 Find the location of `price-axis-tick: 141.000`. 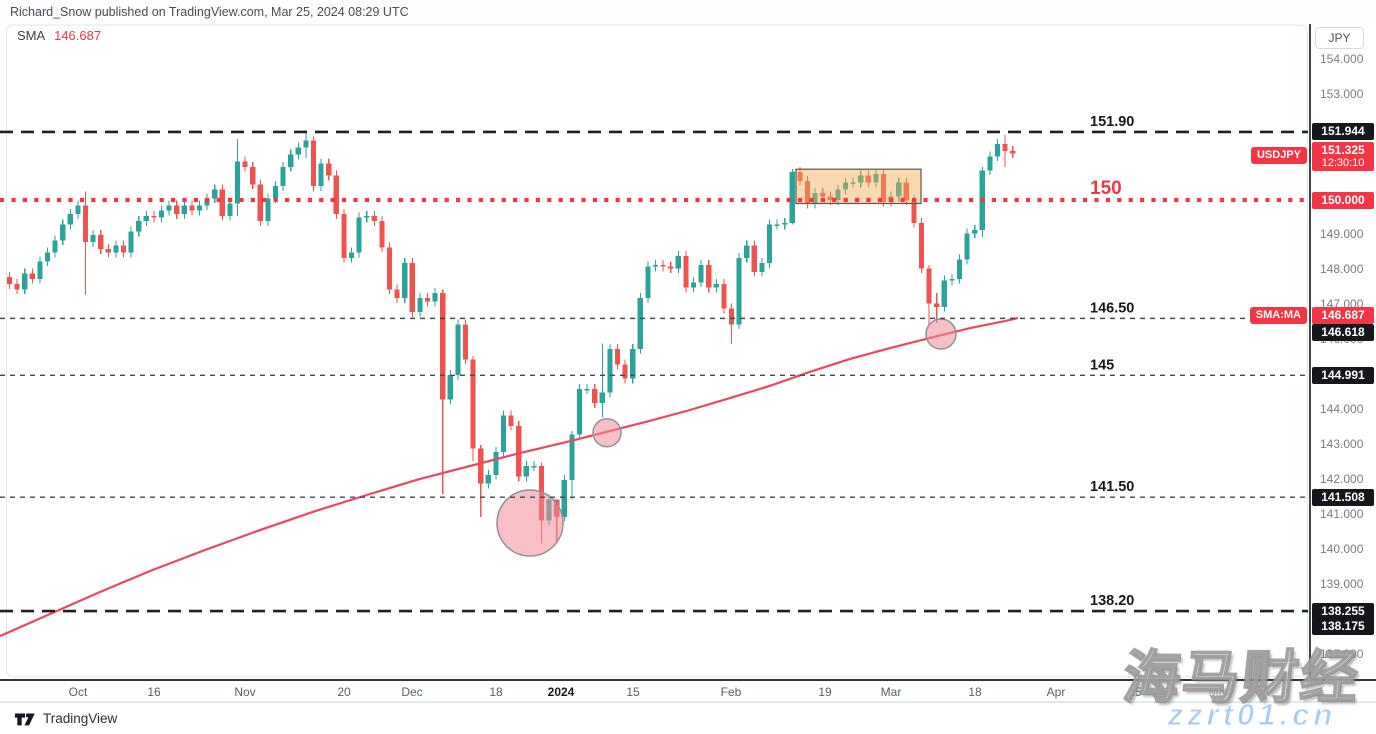

price-axis-tick: 141.000 is located at coordinates (1342, 514).